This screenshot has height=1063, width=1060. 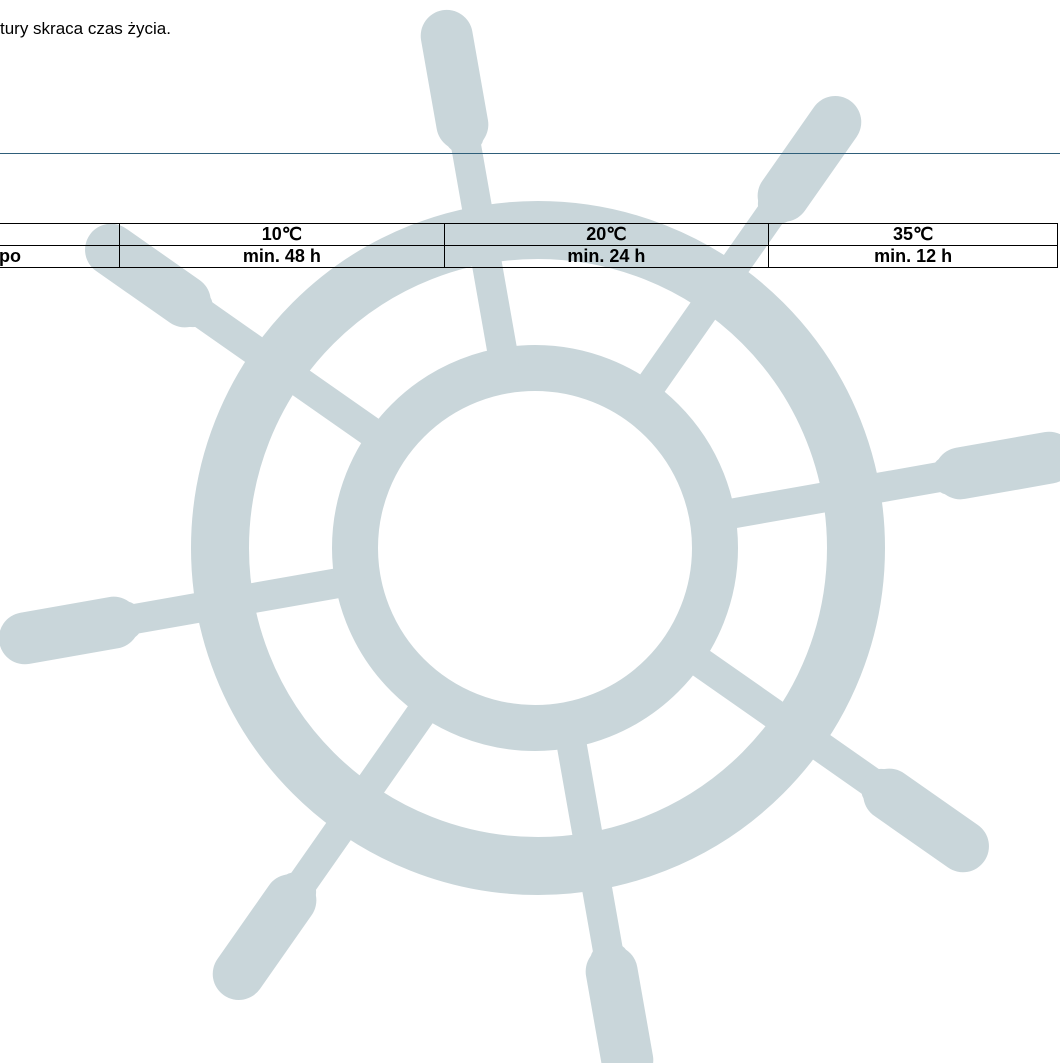 I want to click on header-cell: 20℃, so click(x=606, y=234).